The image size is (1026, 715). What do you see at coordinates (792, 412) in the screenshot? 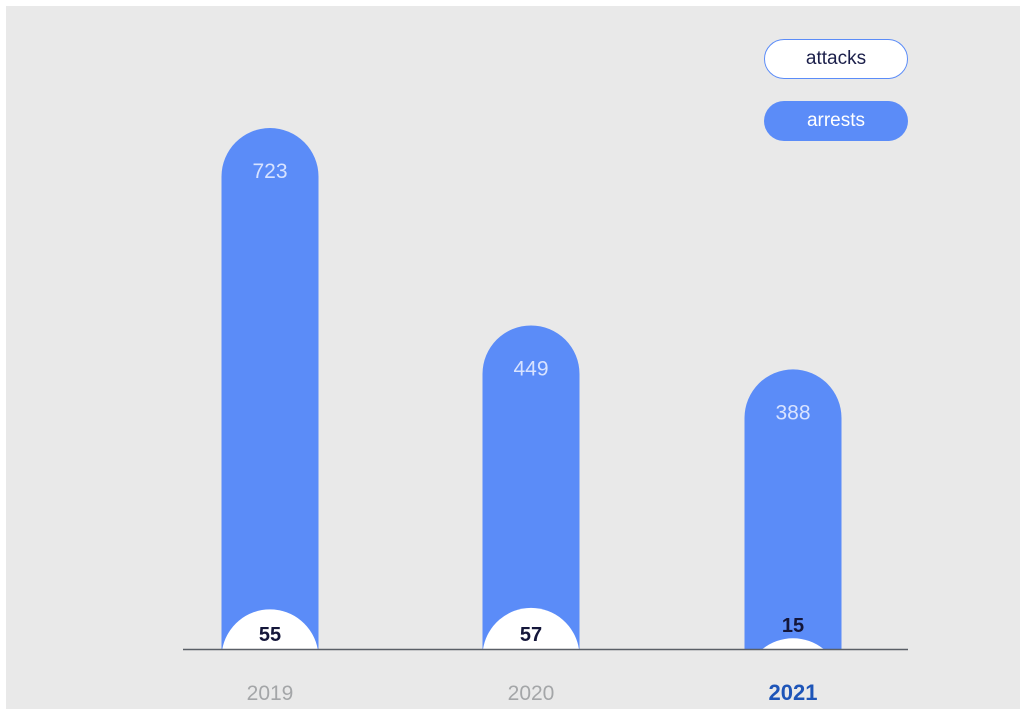
I see `arrests-value-label: 388` at bounding box center [792, 412].